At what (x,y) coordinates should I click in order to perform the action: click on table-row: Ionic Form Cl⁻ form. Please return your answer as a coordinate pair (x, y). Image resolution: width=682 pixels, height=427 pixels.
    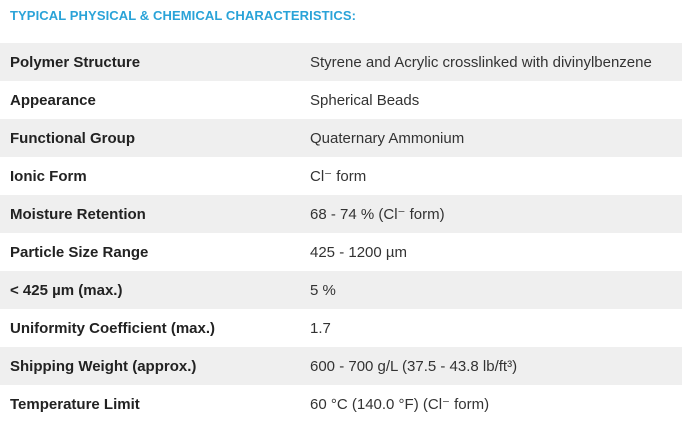
    Looking at the image, I should click on (341, 176).